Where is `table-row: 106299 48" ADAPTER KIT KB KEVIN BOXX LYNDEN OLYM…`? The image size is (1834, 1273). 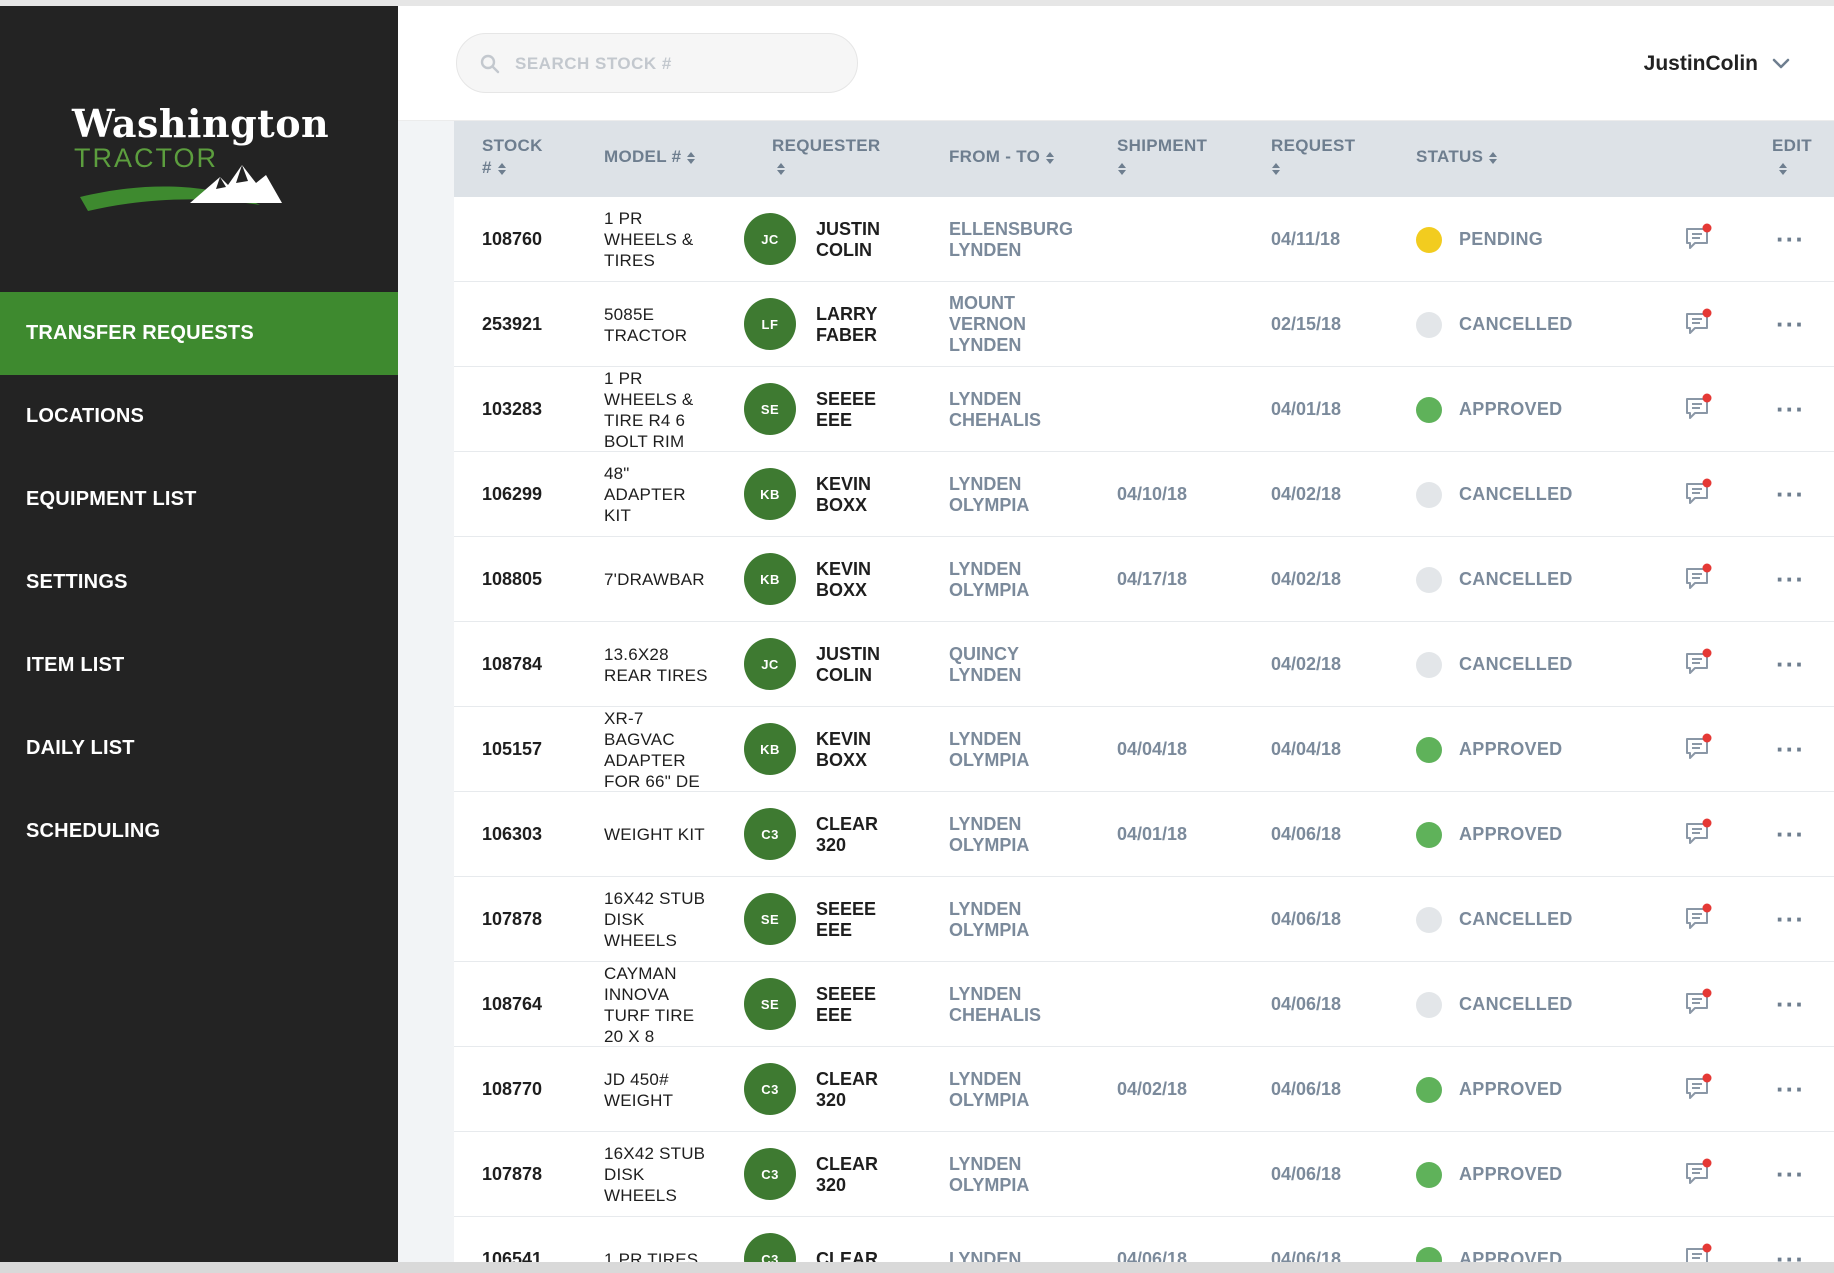
table-row: 106299 48" ADAPTER KIT KB KEVIN BOXX LYNDEN OLYM… is located at coordinates (1144, 494).